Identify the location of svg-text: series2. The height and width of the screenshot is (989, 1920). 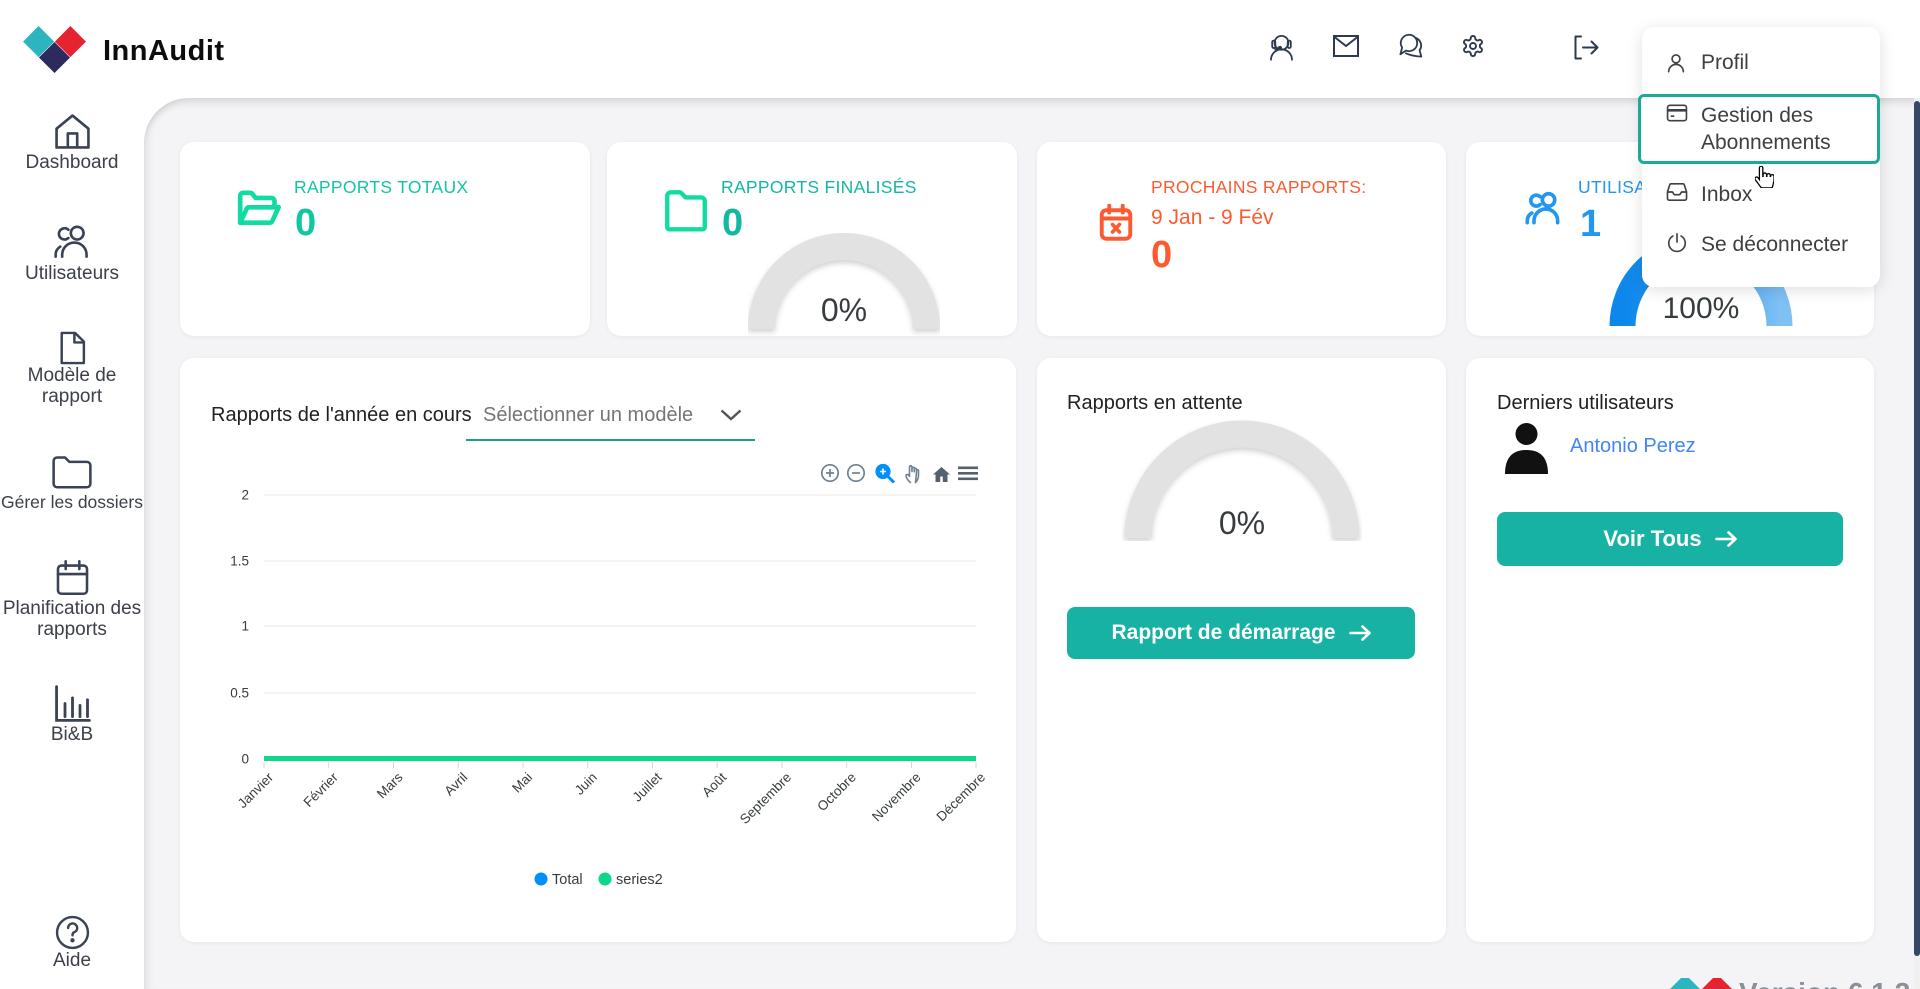
(639, 880).